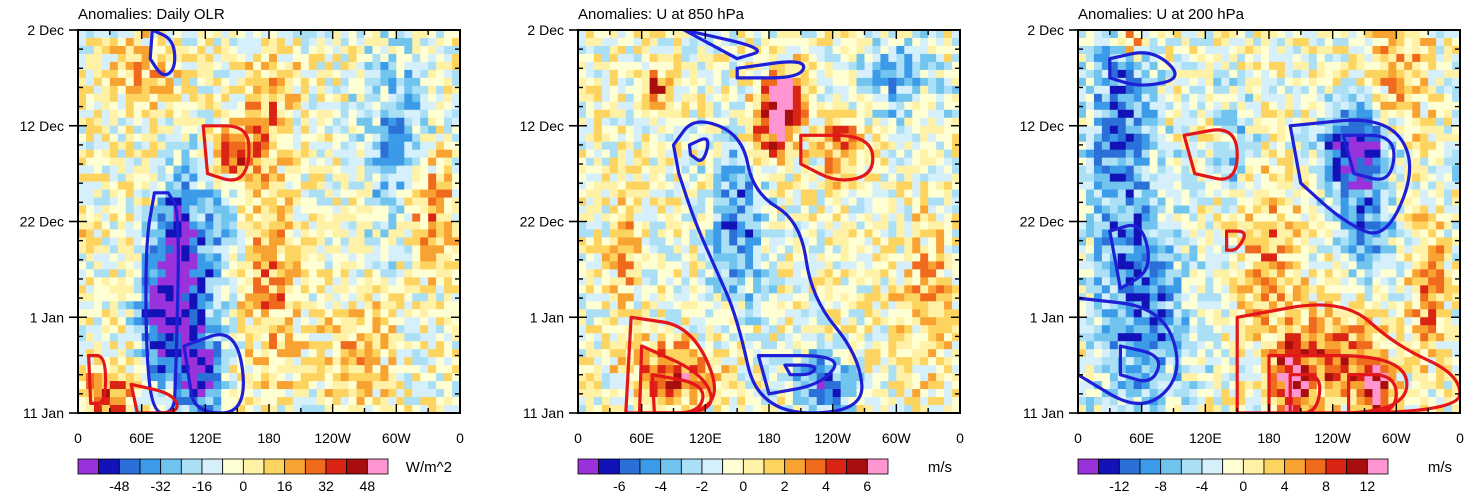 This screenshot has height=497, width=1473. I want to click on x-tick-label: 0, so click(960, 438).